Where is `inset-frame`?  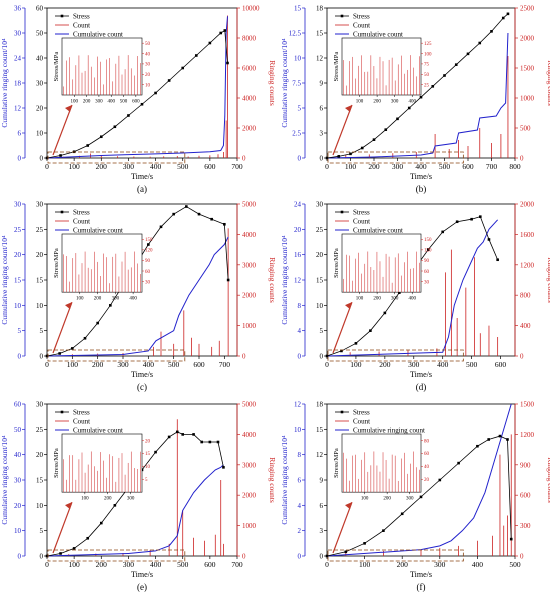
inset-frame is located at coordinates (102, 263).